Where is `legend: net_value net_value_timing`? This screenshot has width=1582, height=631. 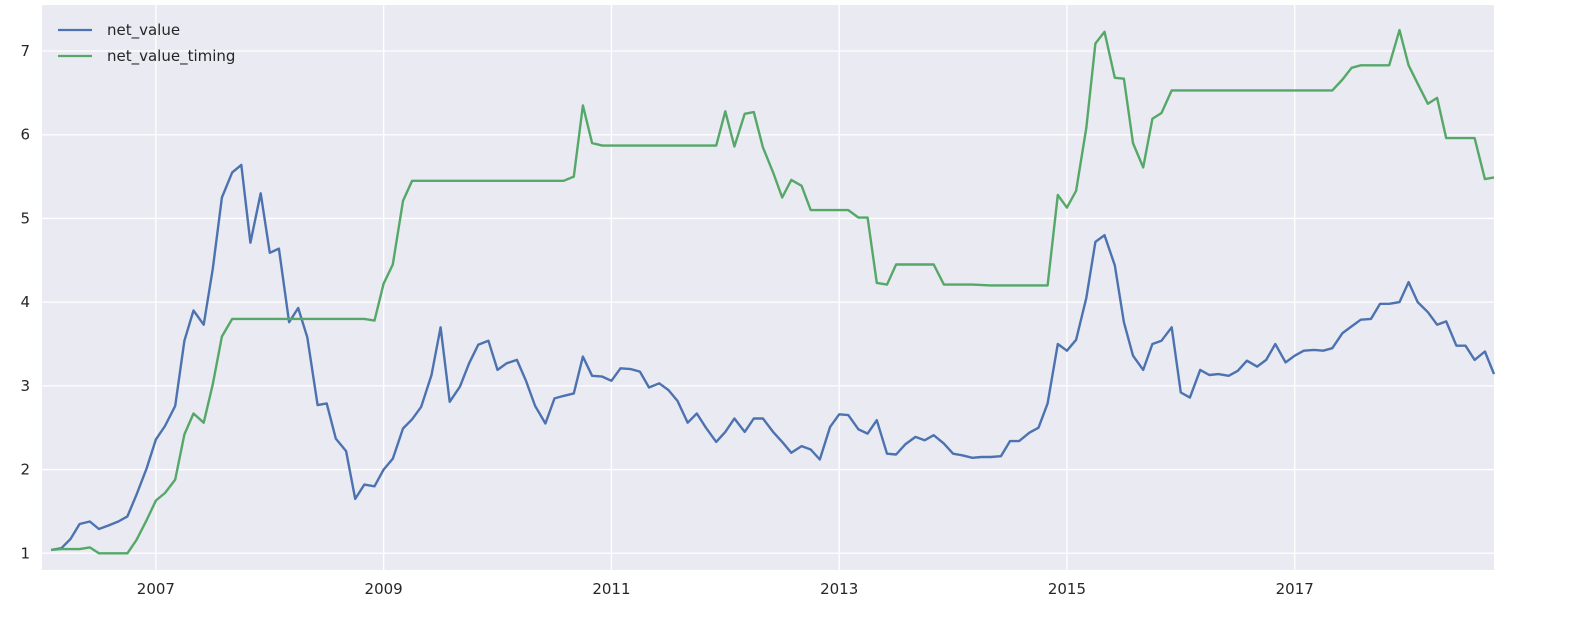 legend: net_value net_value_timing is located at coordinates (146, 43).